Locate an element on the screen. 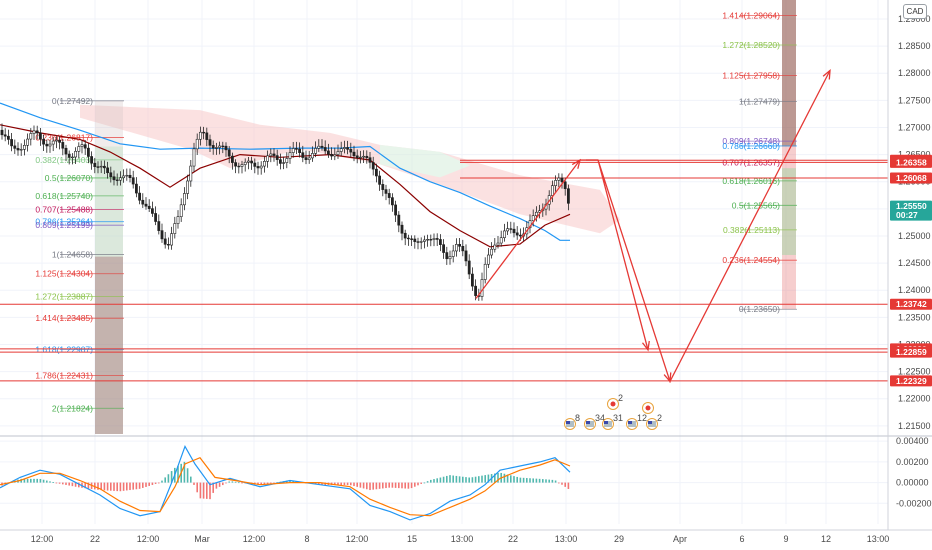  canada-flag-icon is located at coordinates (648, 408).